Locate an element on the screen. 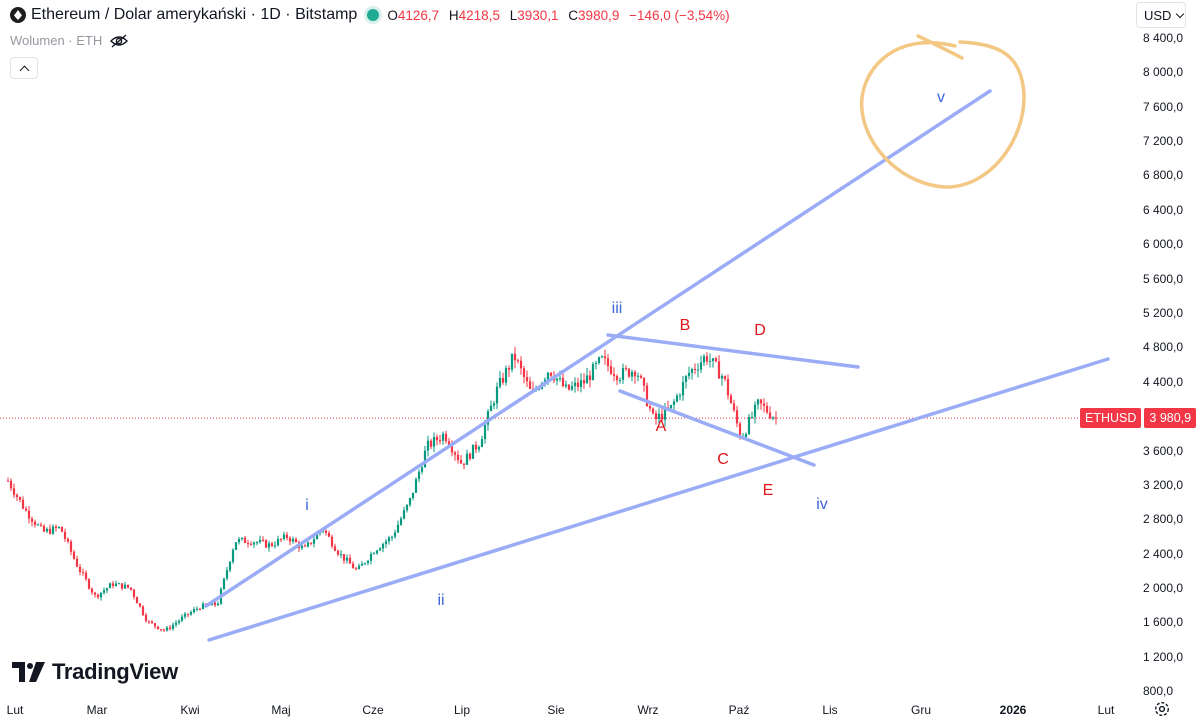  price-tick-label: 1 200,0 is located at coordinates (1163, 657).